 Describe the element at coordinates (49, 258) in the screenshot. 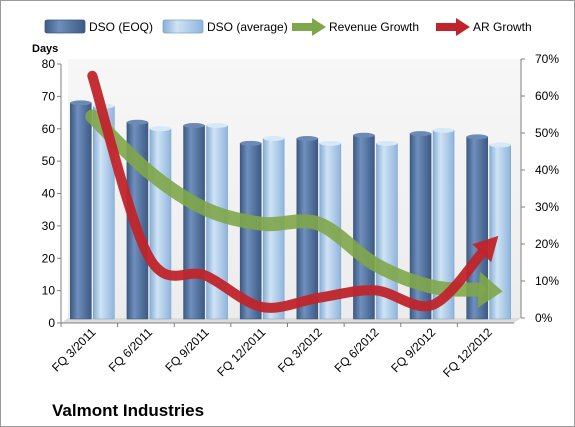

I see `y-tick-label: 20` at that location.